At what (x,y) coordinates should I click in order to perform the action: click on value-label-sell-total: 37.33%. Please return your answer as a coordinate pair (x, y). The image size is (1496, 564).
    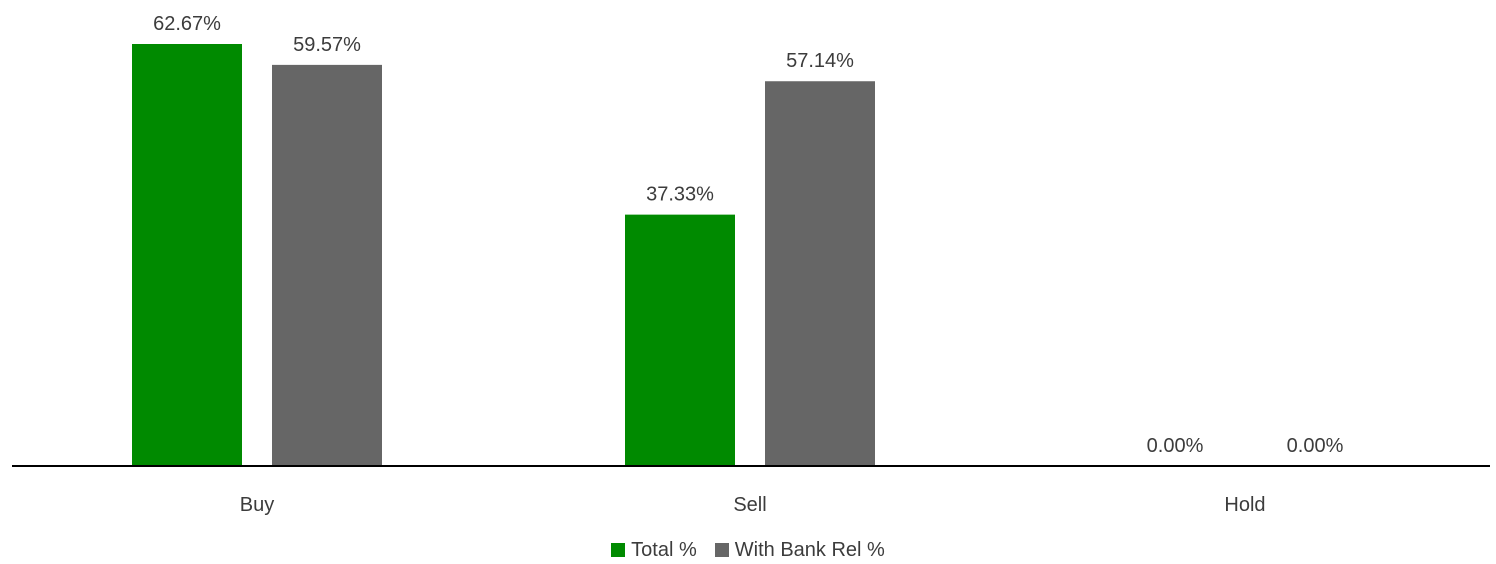
    Looking at the image, I should click on (680, 195).